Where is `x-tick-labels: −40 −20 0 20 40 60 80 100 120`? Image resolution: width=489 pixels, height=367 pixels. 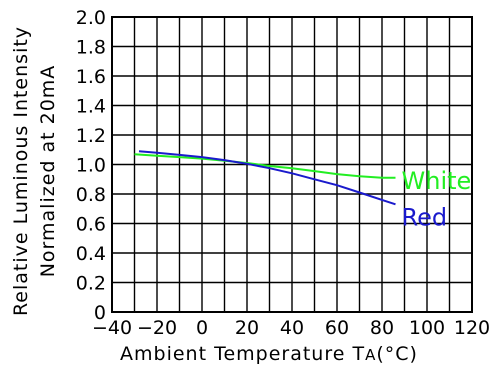
x-tick-labels: −40 −20 0 20 40 60 80 100 120 is located at coordinates (290, 328).